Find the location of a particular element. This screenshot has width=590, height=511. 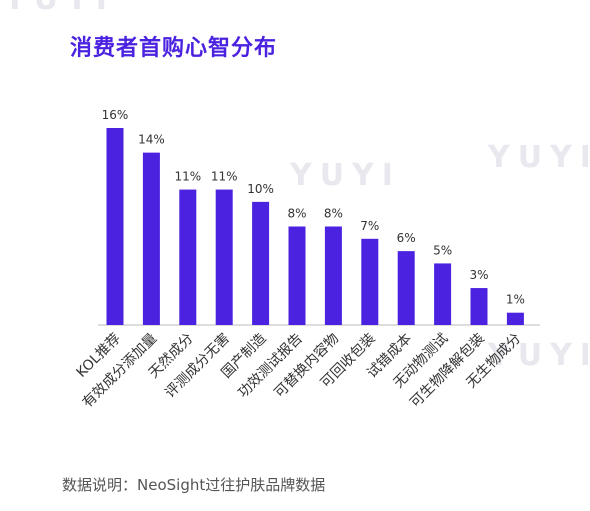

chart-title: 消费者首购心智分布 is located at coordinates (174, 48).